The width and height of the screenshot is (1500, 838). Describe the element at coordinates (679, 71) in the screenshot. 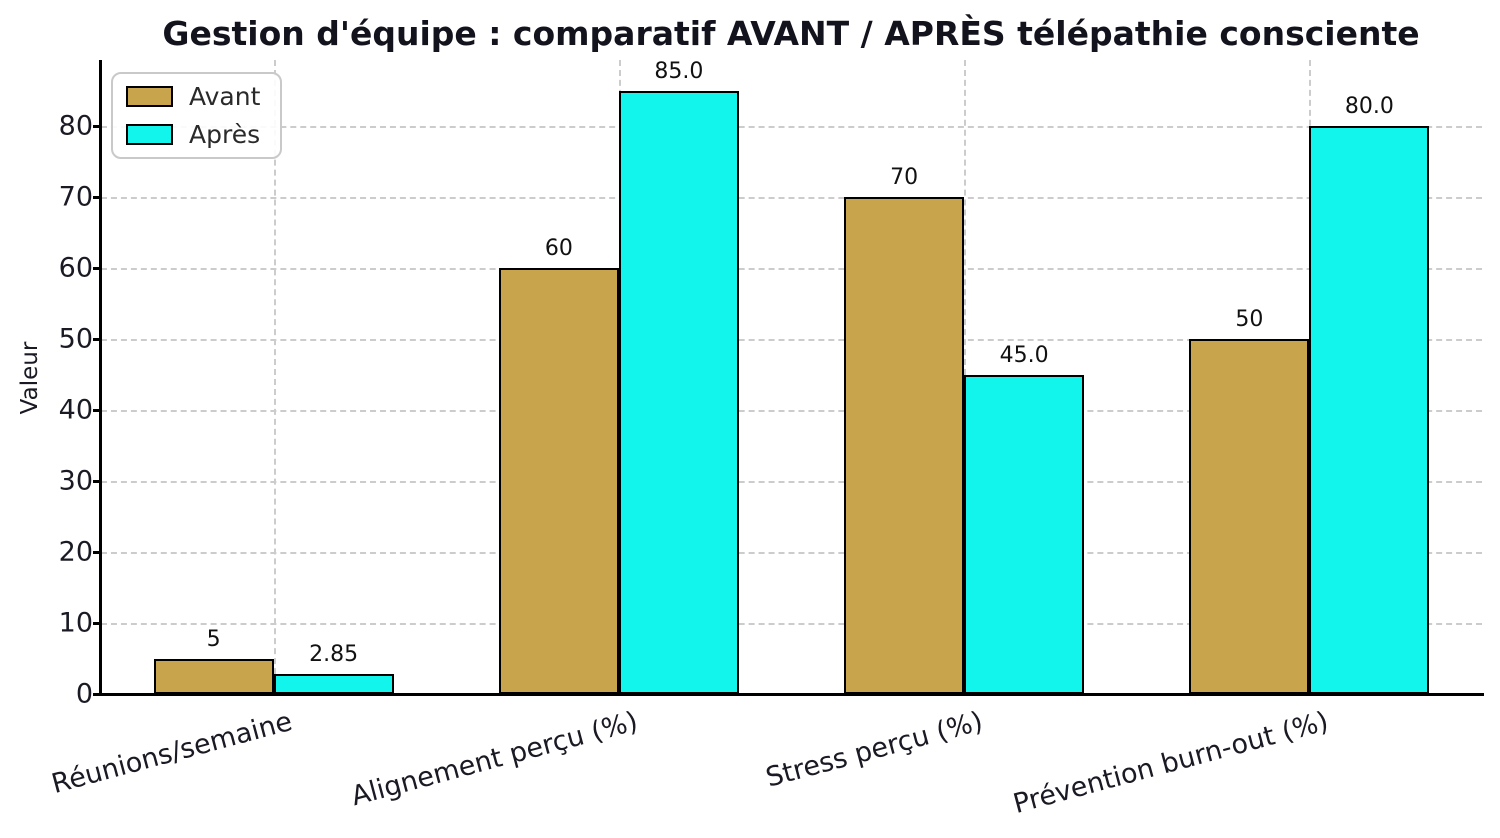

I see `bar-value-label: 85.0` at that location.